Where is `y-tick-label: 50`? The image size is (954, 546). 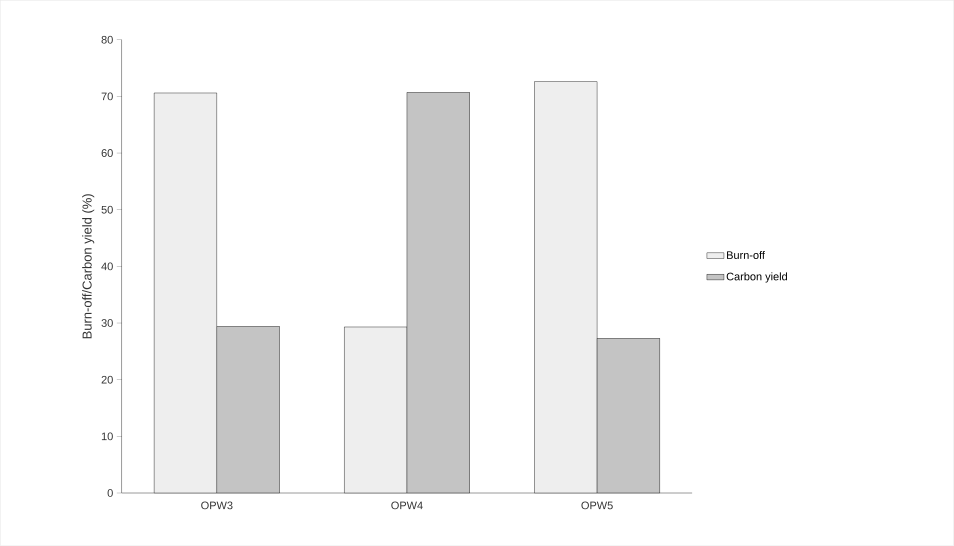 y-tick-label: 50 is located at coordinates (107, 210).